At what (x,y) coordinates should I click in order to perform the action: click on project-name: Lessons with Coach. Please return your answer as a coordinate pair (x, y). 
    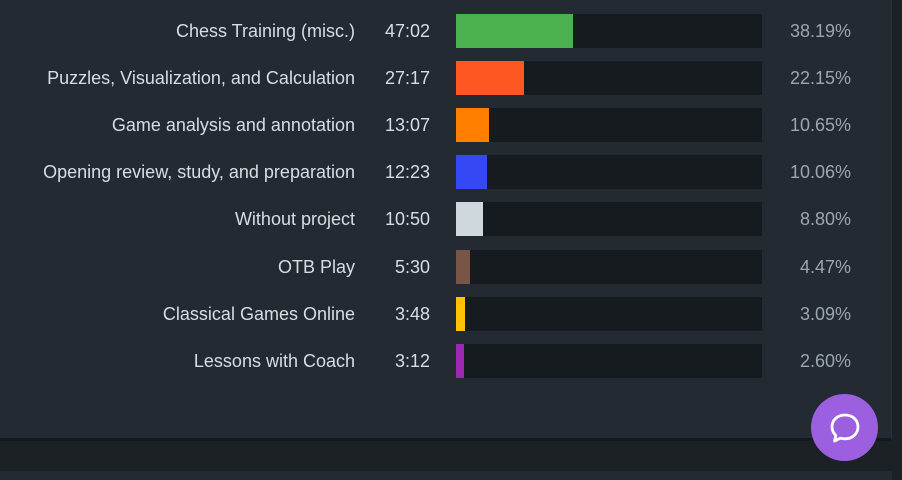
    Looking at the image, I should click on (274, 361).